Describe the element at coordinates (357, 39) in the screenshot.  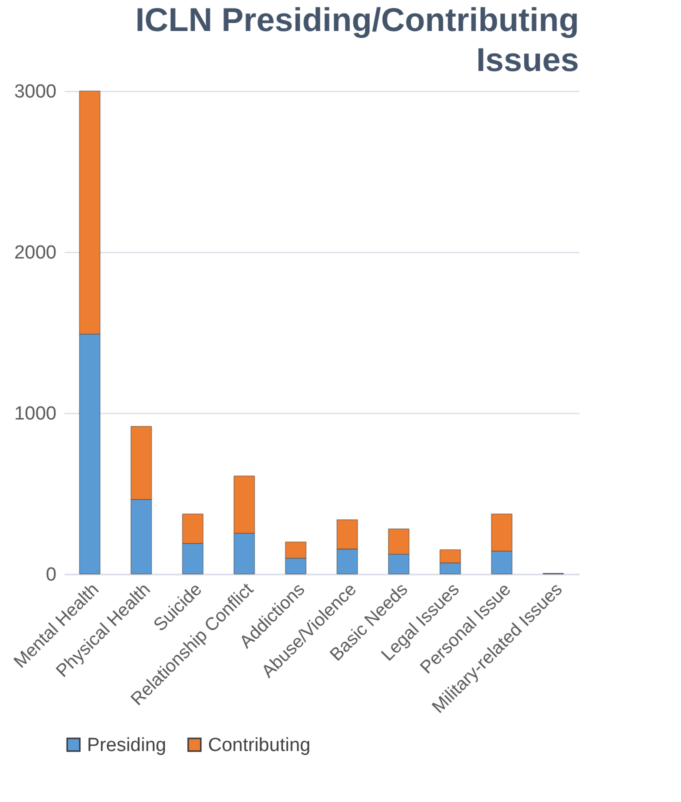
I see `chart-title: ICLN Presiding/Contributing Issues` at that location.